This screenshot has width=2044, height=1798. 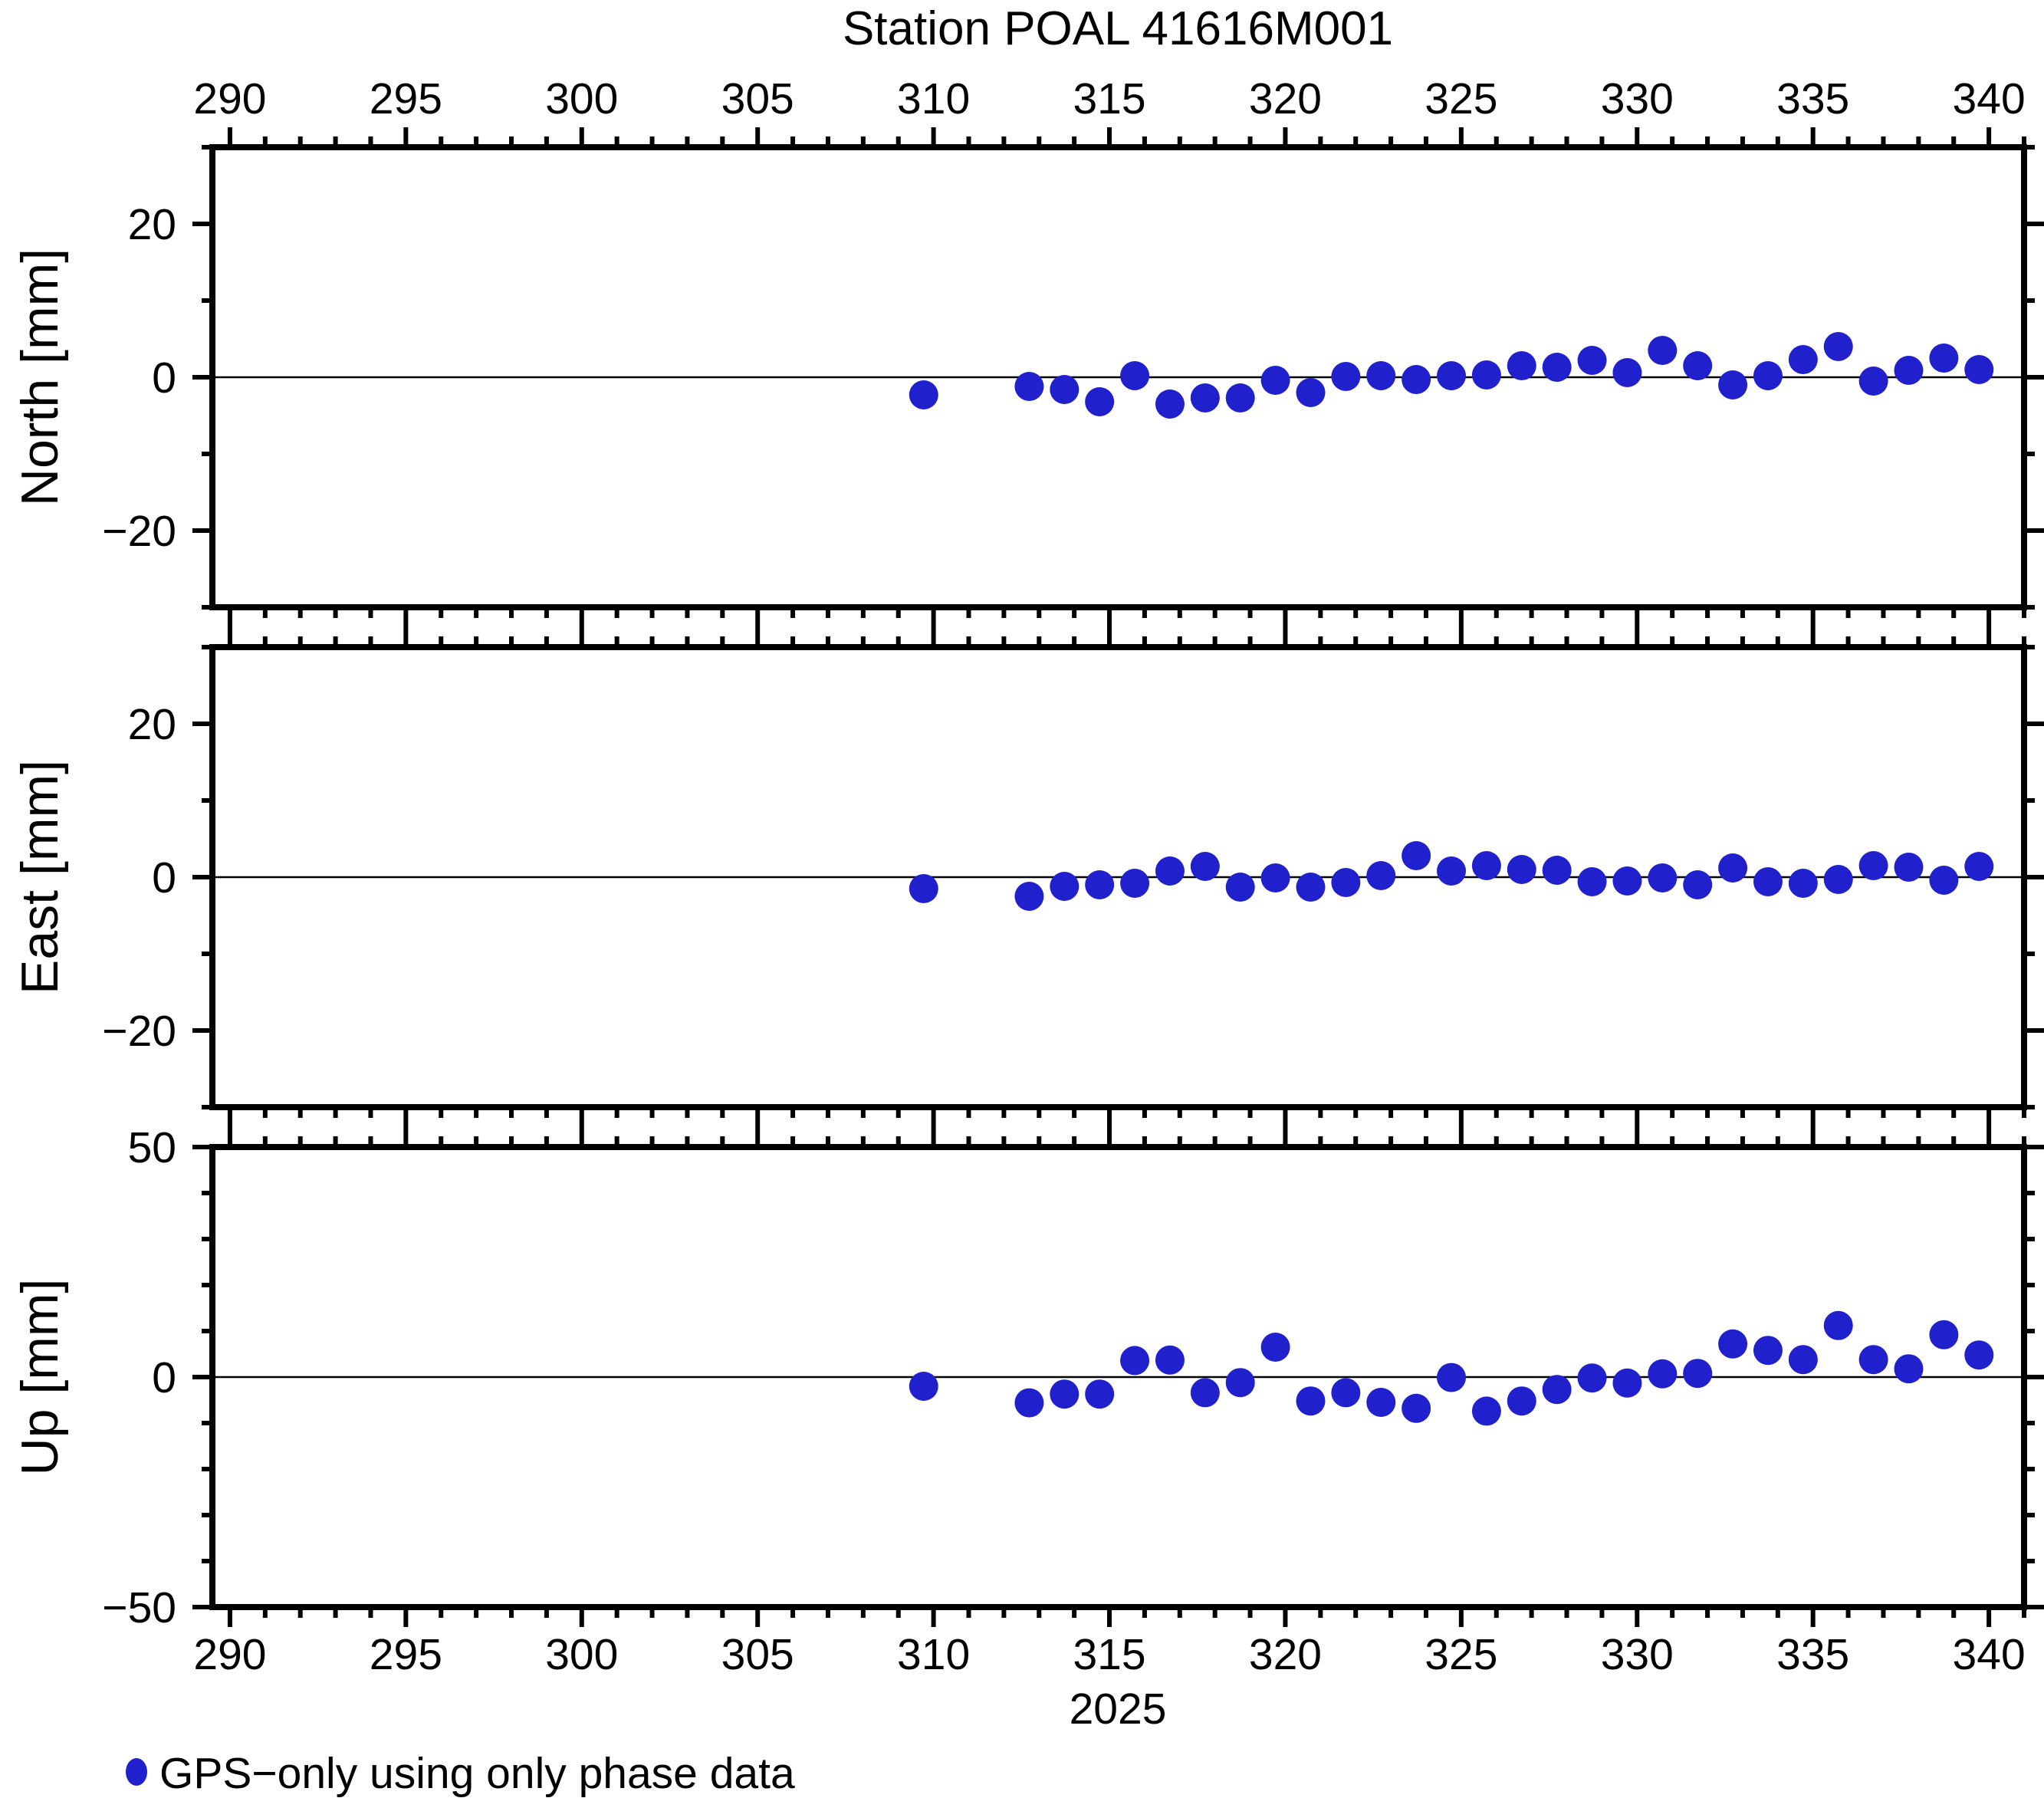 What do you see at coordinates (1109, 1655) in the screenshot?
I see `x-tick-label-bottom: 315` at bounding box center [1109, 1655].